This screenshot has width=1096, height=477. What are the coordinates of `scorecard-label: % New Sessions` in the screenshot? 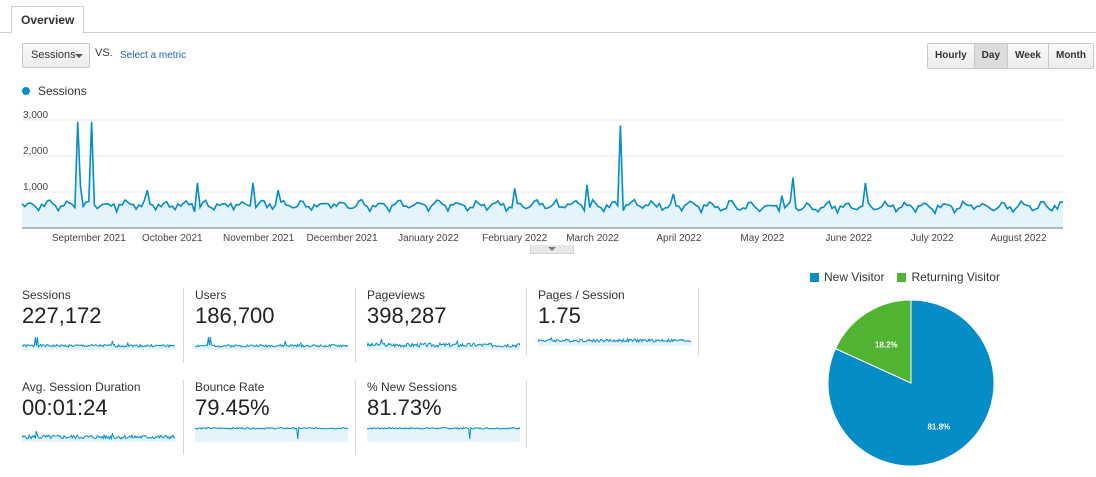 It's located at (412, 387).